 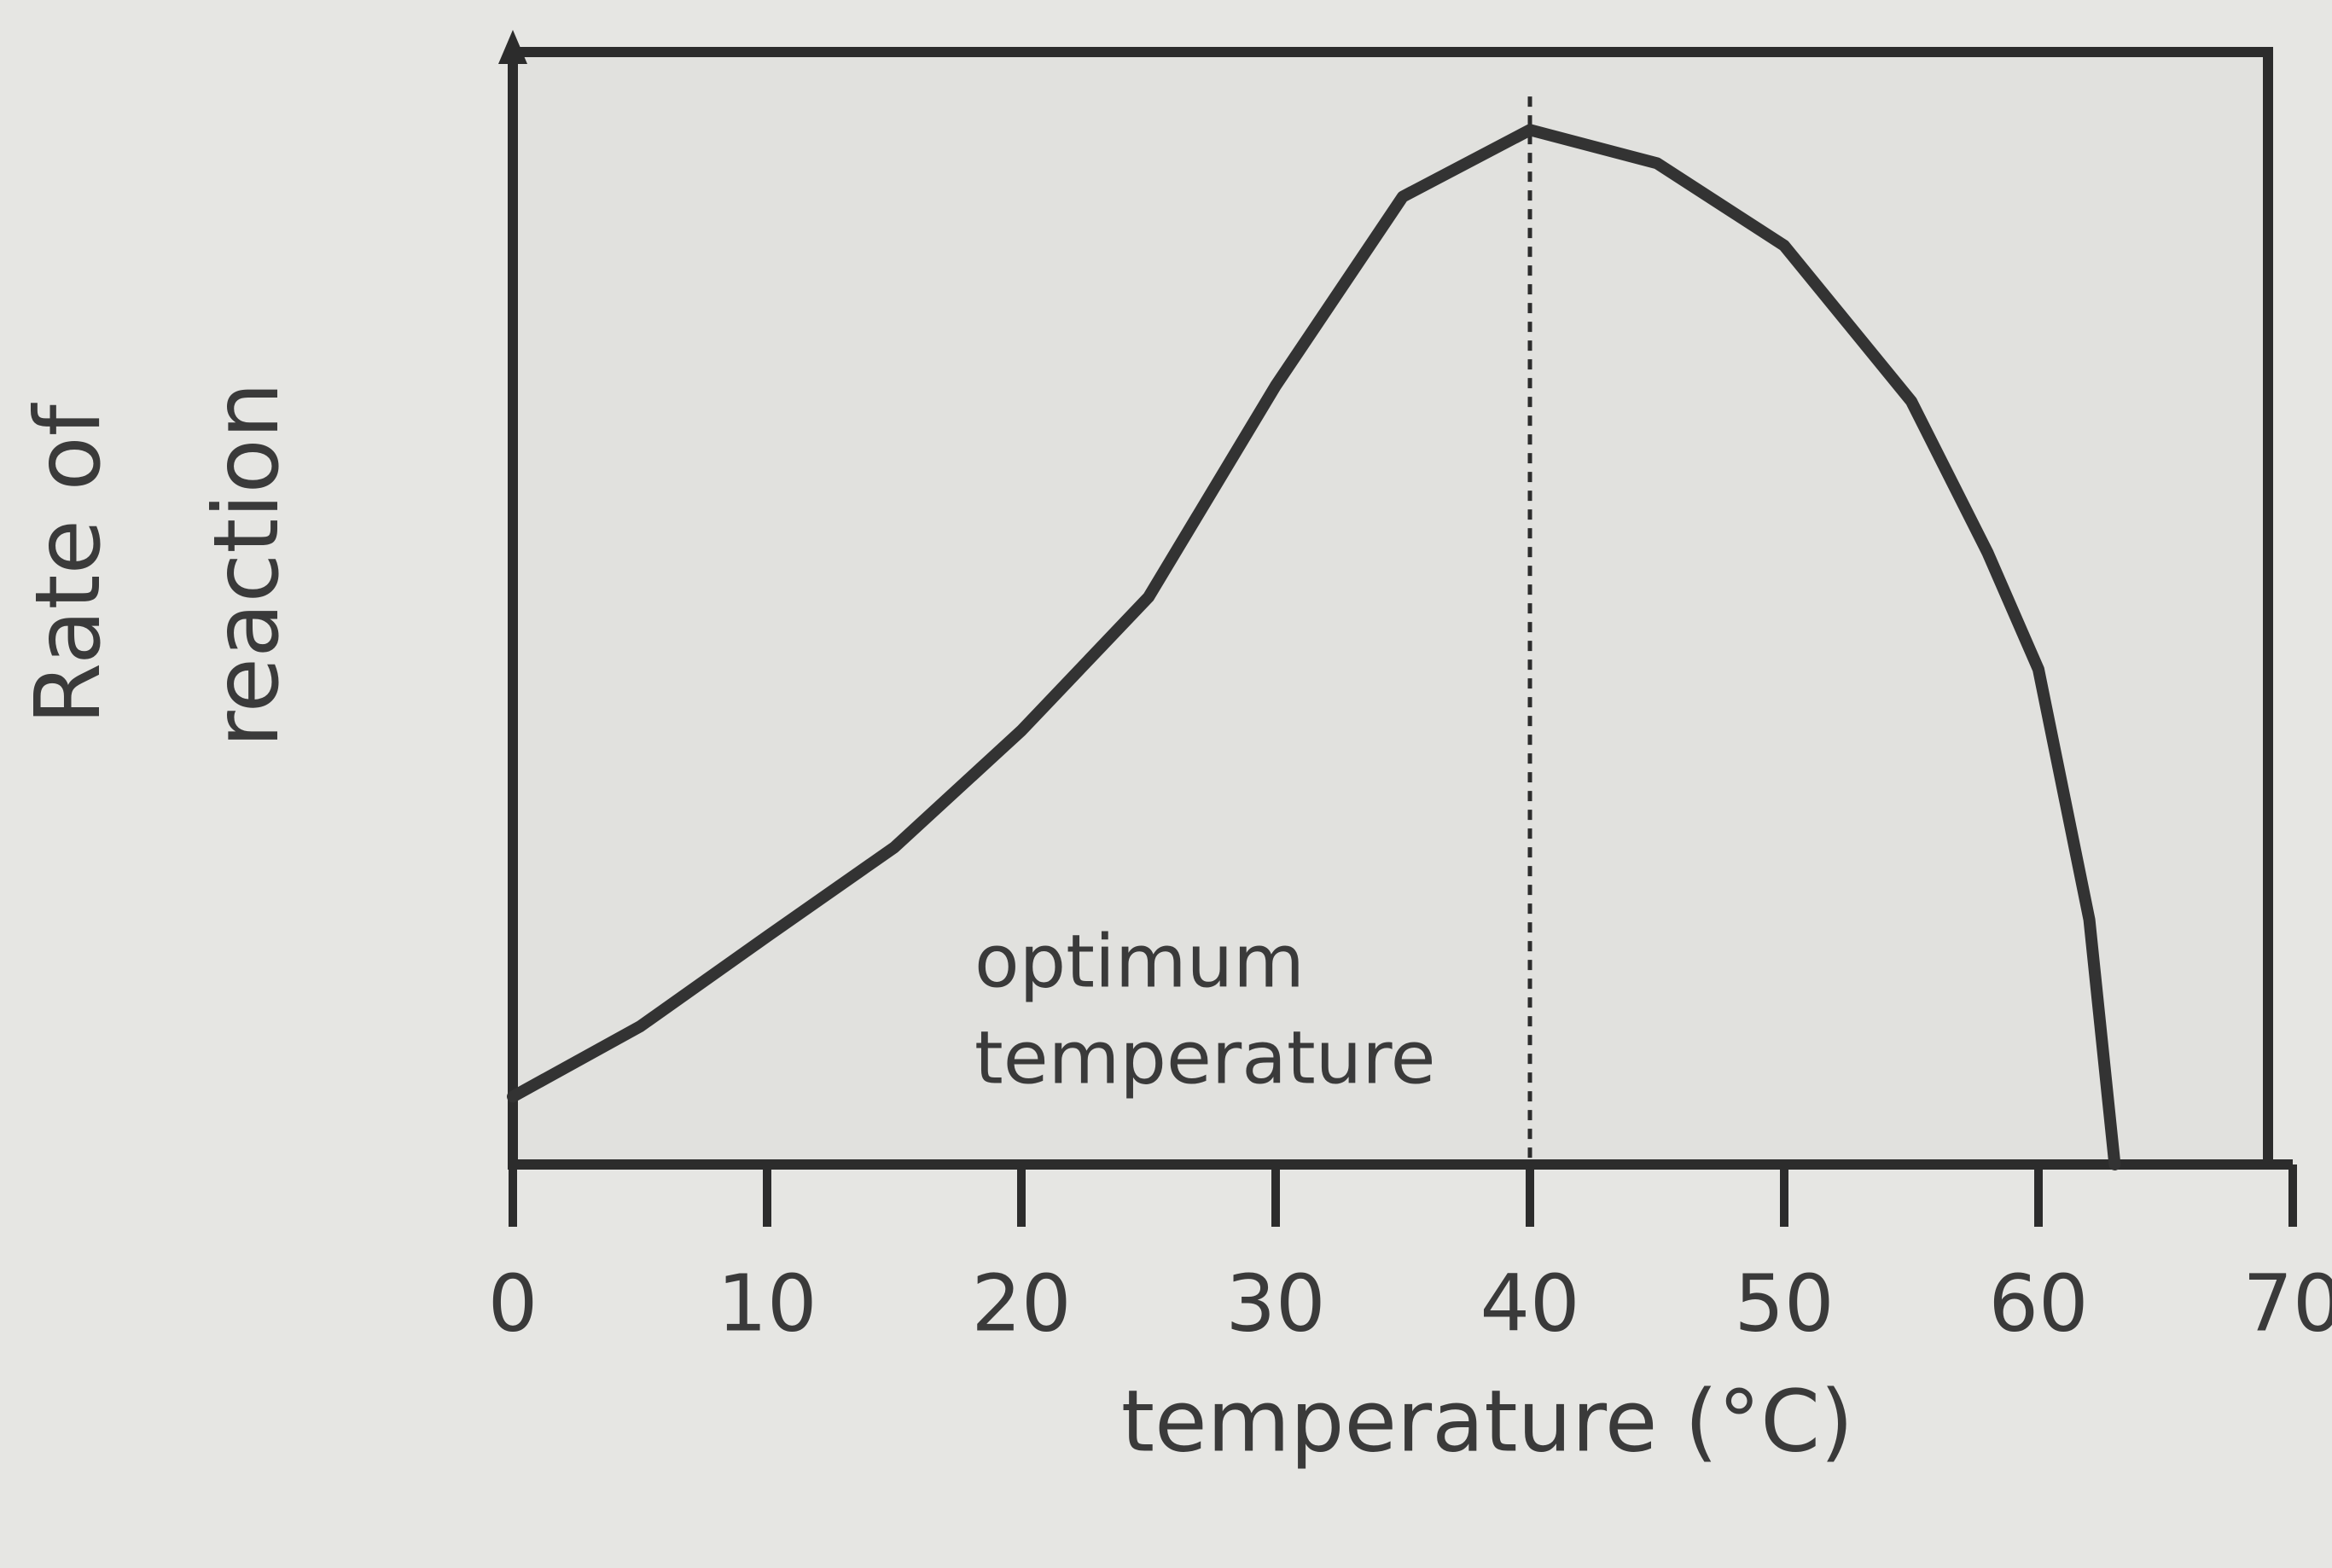 I want to click on x-tick-label: 70, so click(x=2287, y=1303).